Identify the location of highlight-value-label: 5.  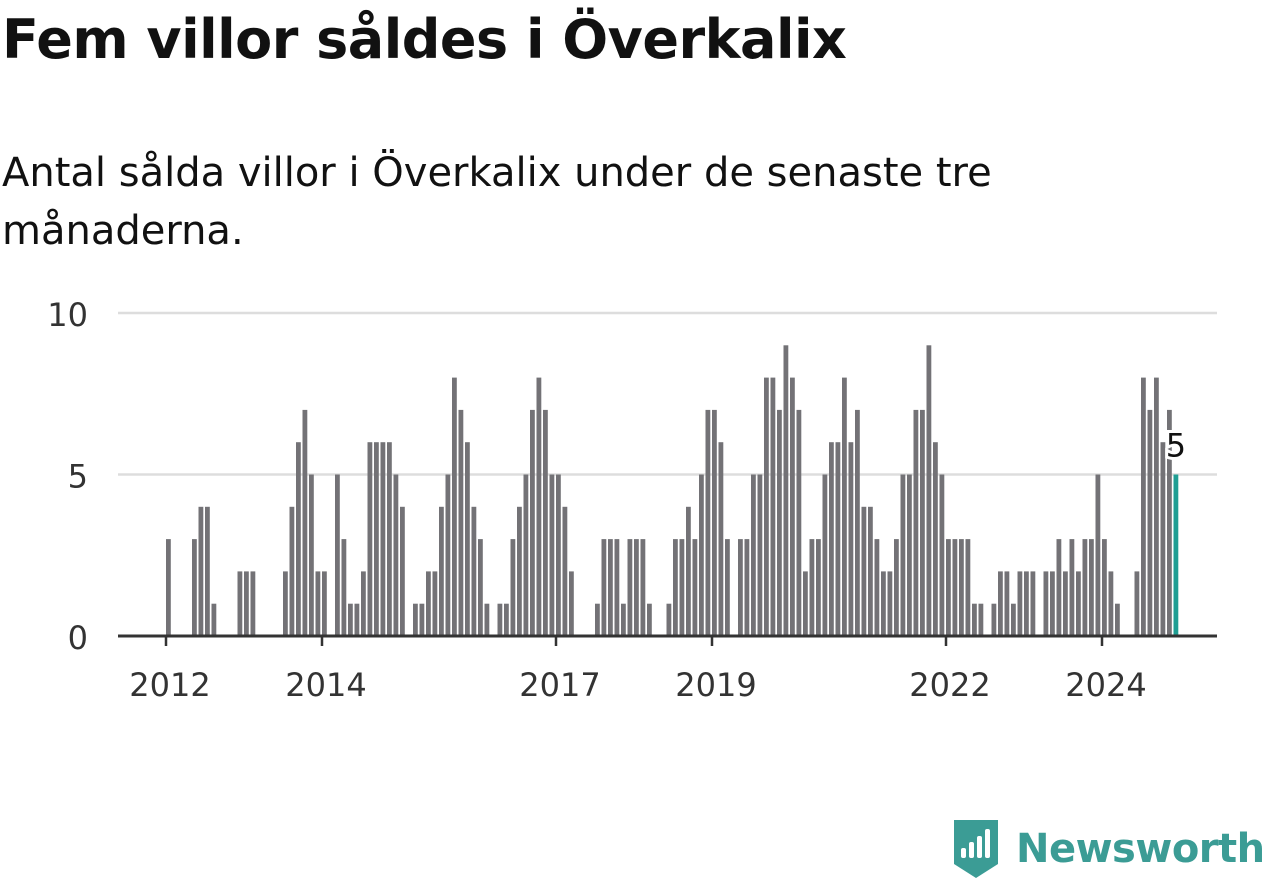
(1176, 446).